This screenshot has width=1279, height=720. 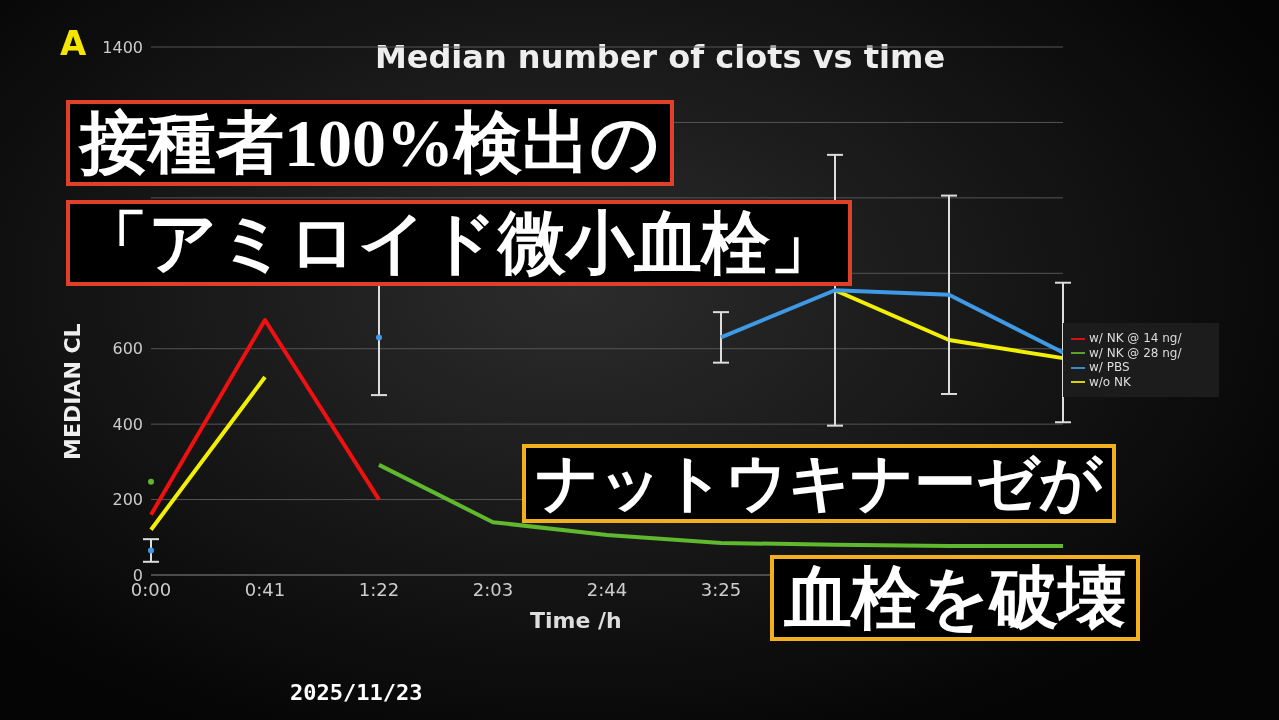 What do you see at coordinates (370, 143) in the screenshot?
I see `annotation: 接種者100%検出の` at bounding box center [370, 143].